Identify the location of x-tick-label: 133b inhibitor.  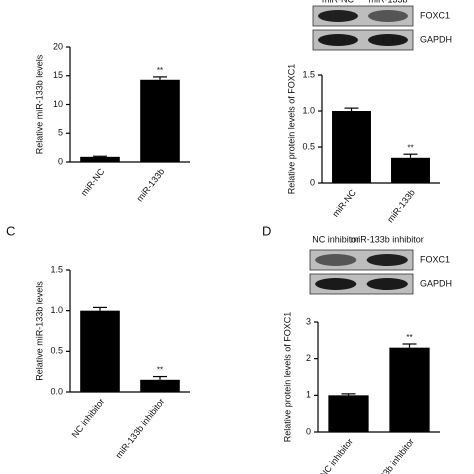
(395, 455).